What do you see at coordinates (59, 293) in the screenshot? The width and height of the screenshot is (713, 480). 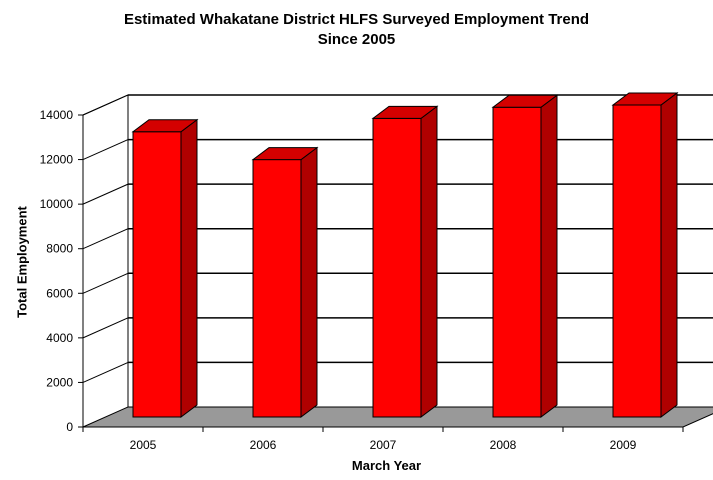 I see `y-tick-label: 6000` at bounding box center [59, 293].